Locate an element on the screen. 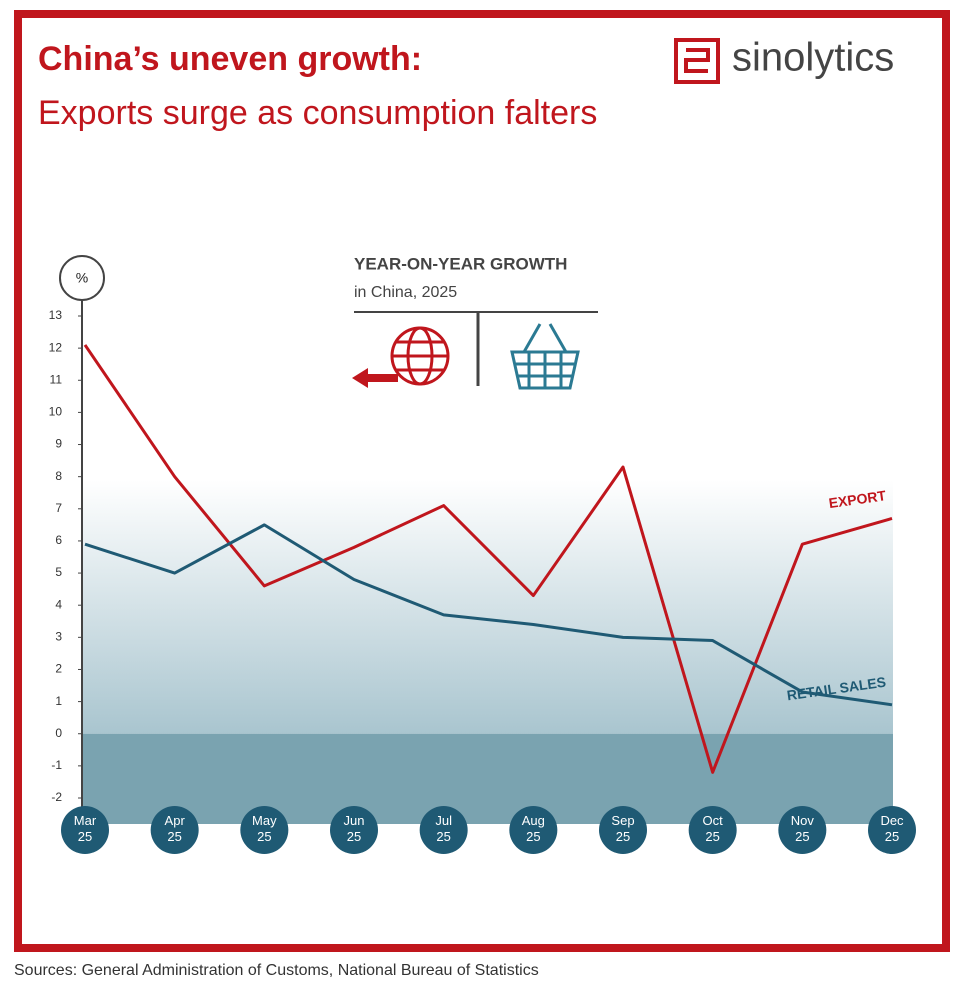 The width and height of the screenshot is (960, 992). y-tick-label: 7 is located at coordinates (58, 508).